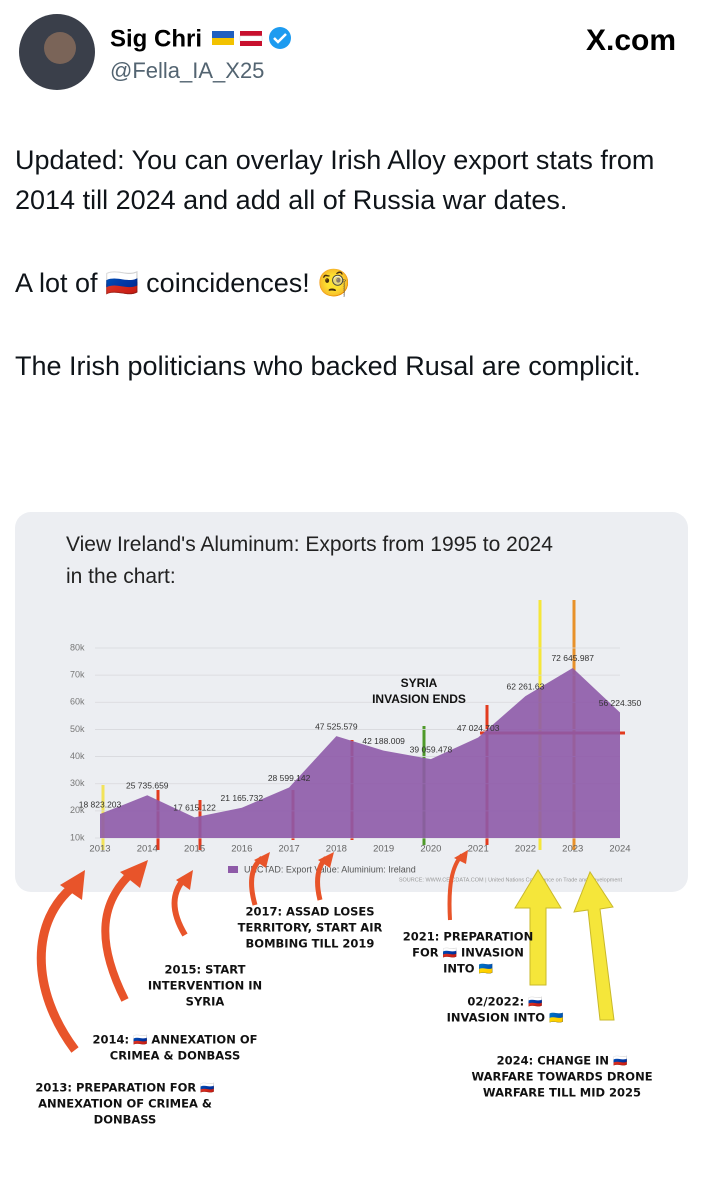 The height and width of the screenshot is (1200, 704). What do you see at coordinates (183, 283) in the screenshot?
I see `paragraph: A lot of 🇷🇺 coincidences! 🧐` at bounding box center [183, 283].